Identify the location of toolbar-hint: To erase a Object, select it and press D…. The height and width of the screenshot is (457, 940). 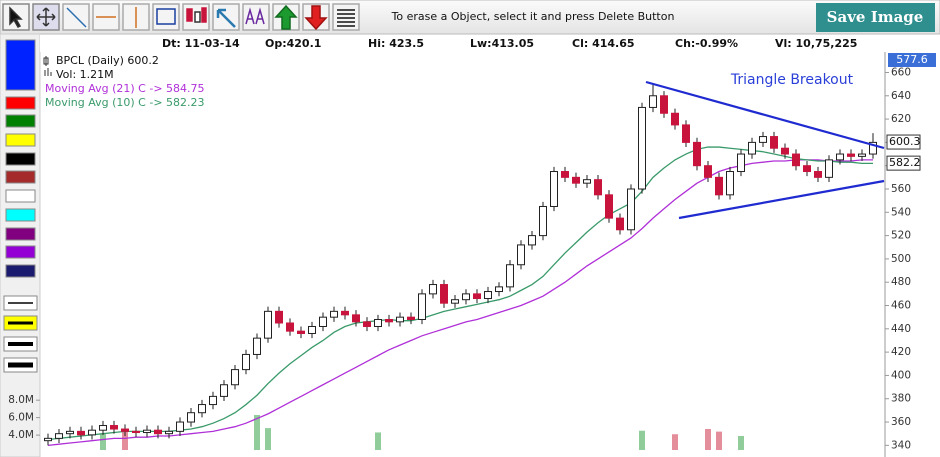
(533, 16).